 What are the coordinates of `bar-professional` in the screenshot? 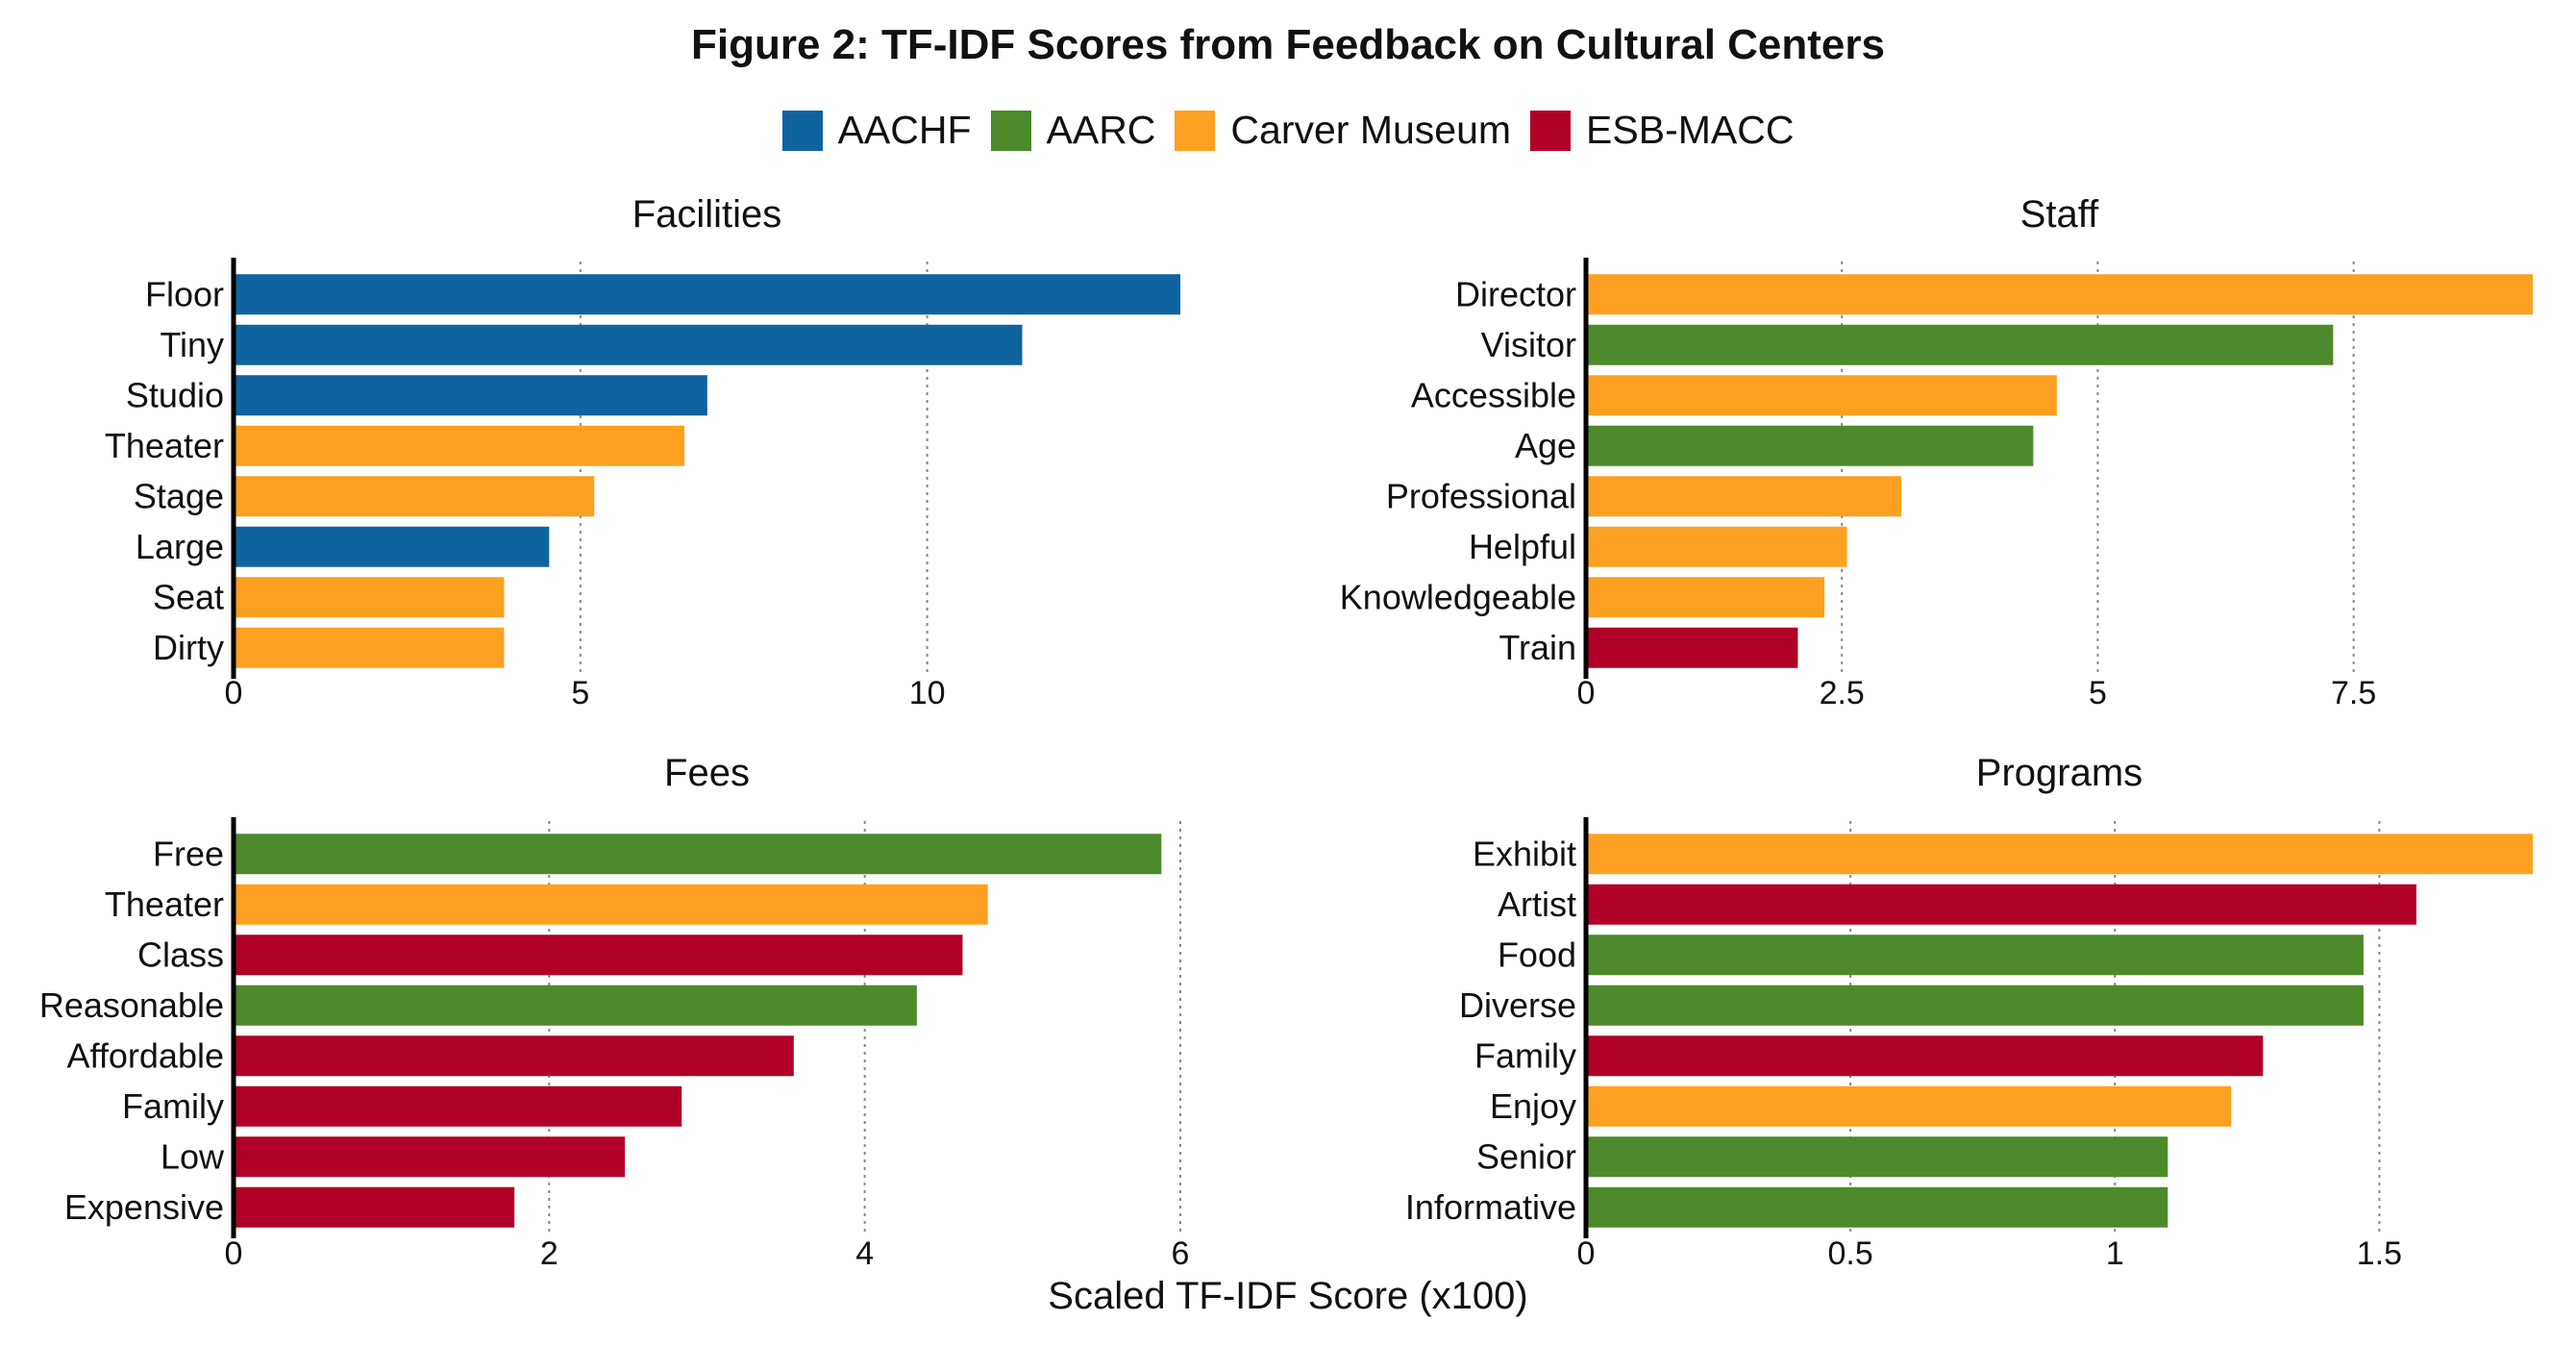 It's located at (1744, 497).